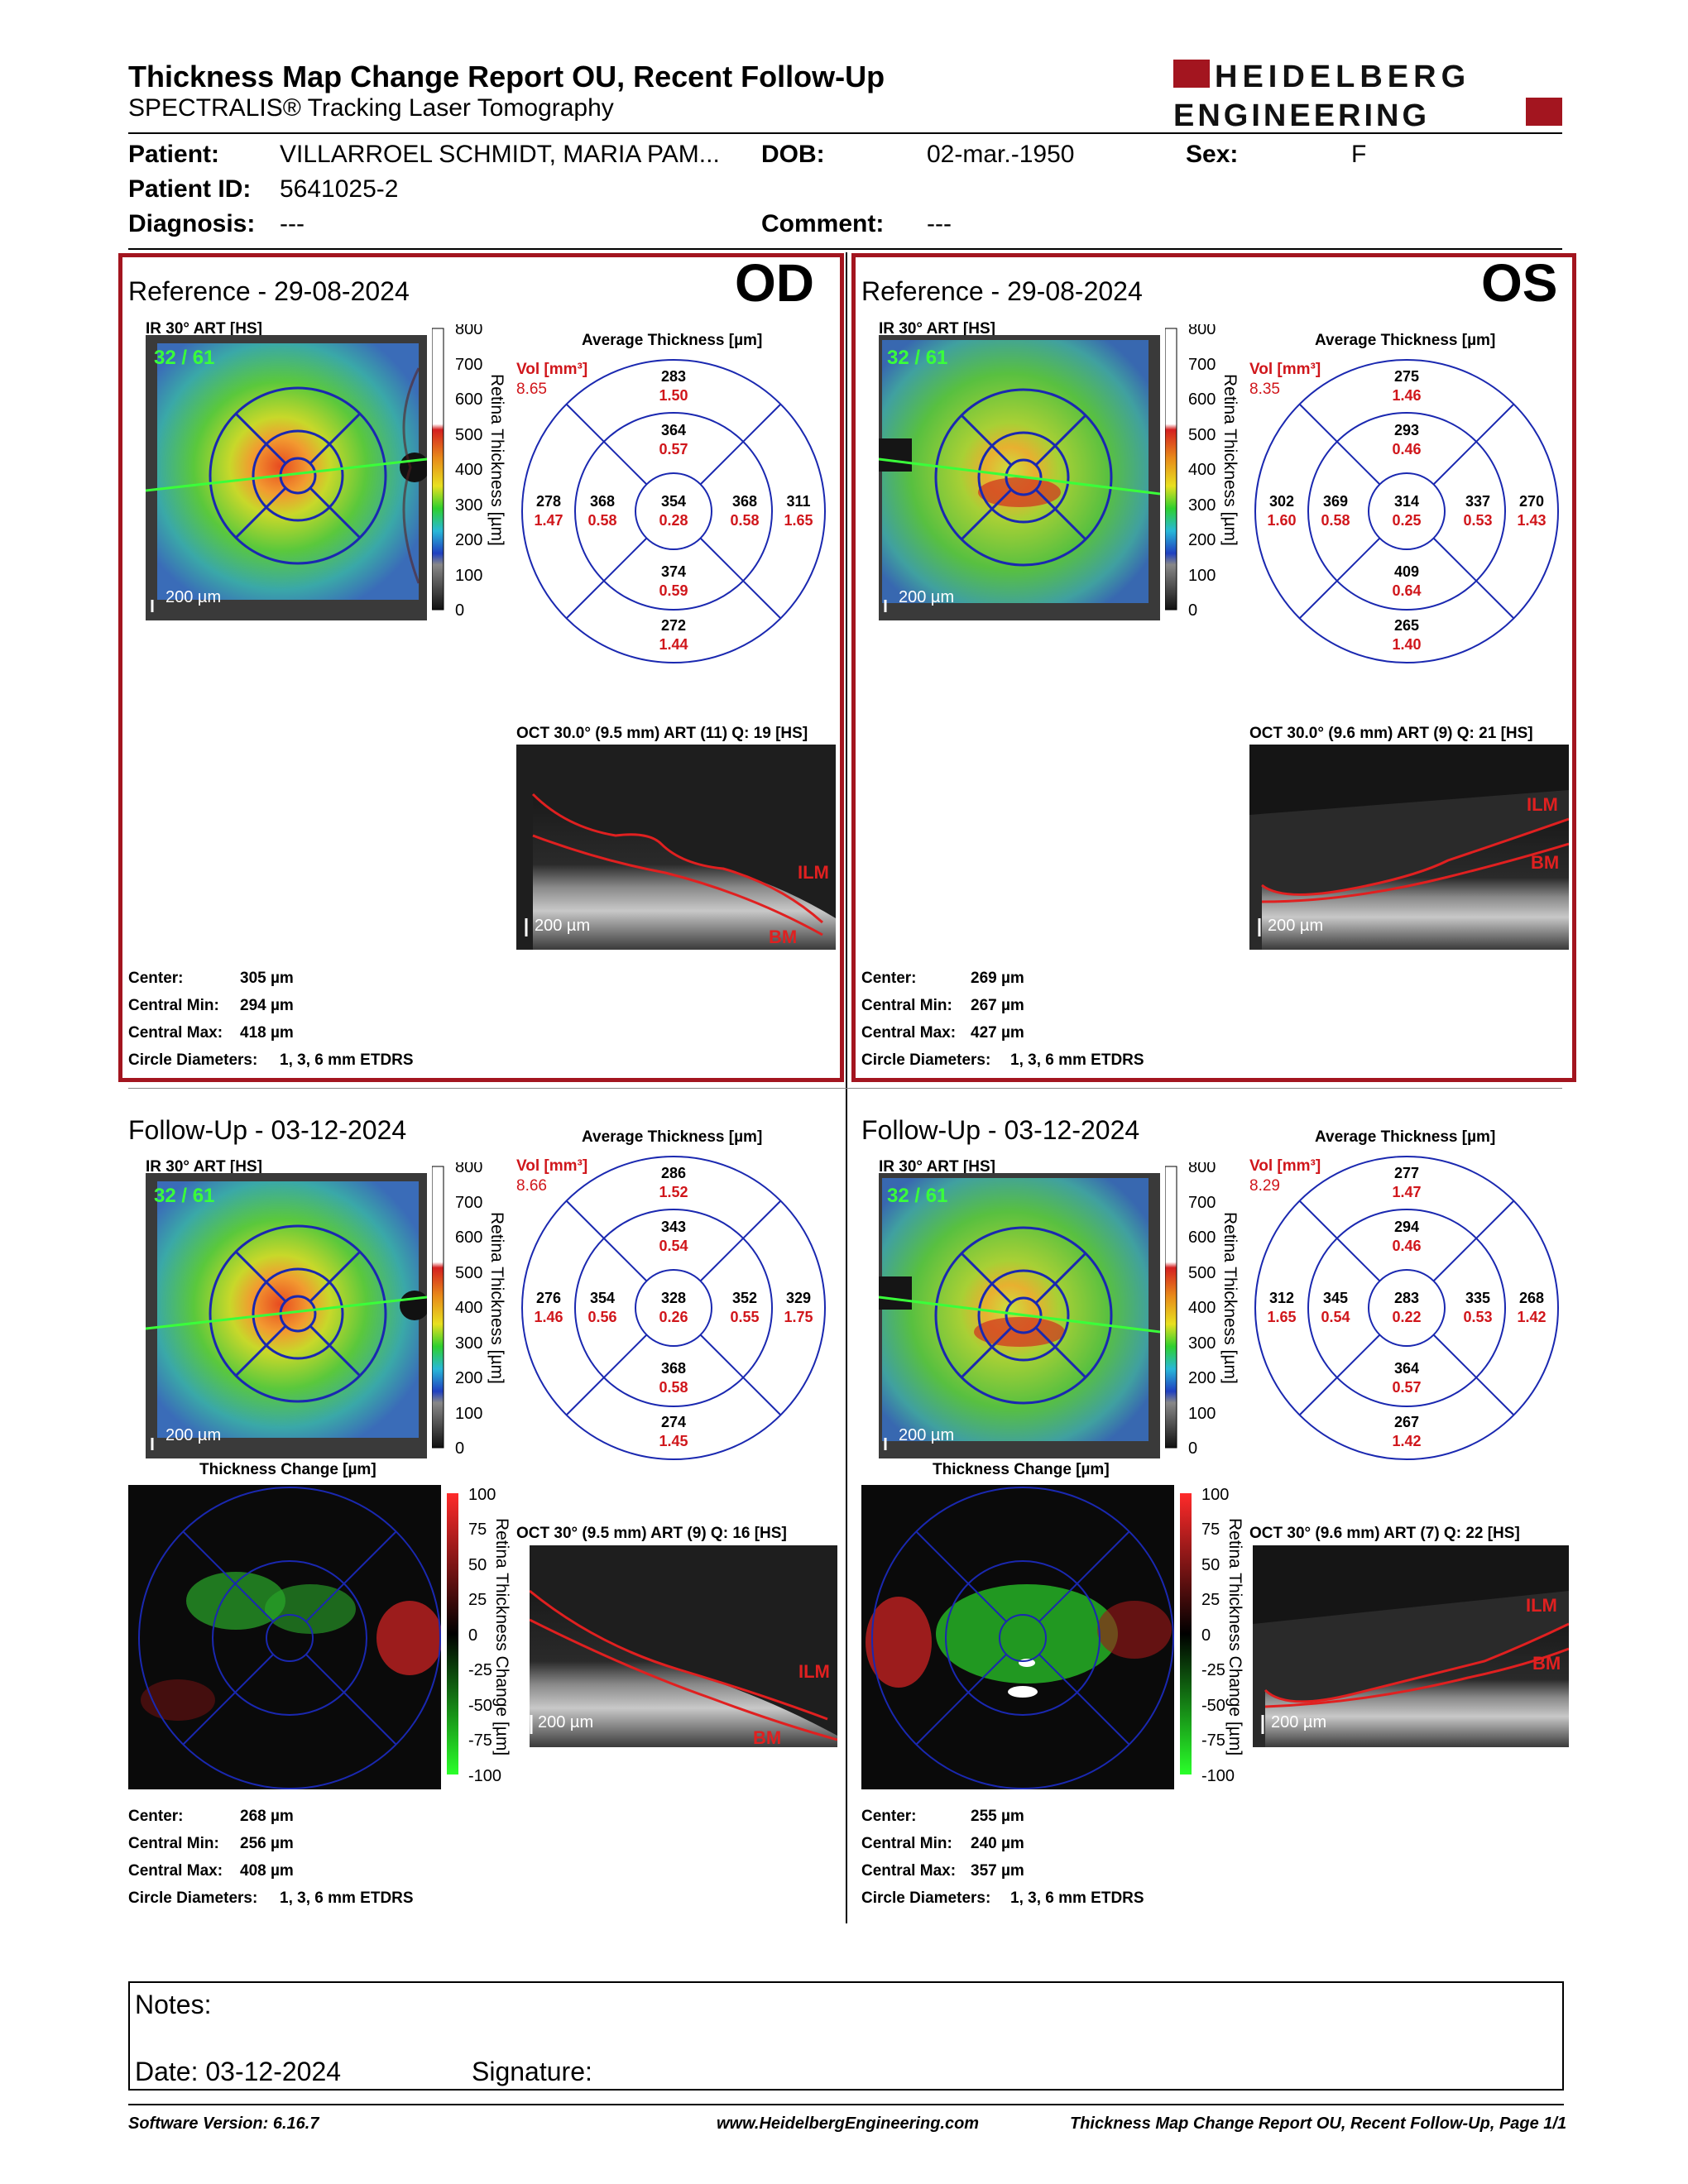 This screenshot has height=2184, width=1688. What do you see at coordinates (267, 1005) in the screenshot?
I see `od-ref-min-value: 294 µm` at bounding box center [267, 1005].